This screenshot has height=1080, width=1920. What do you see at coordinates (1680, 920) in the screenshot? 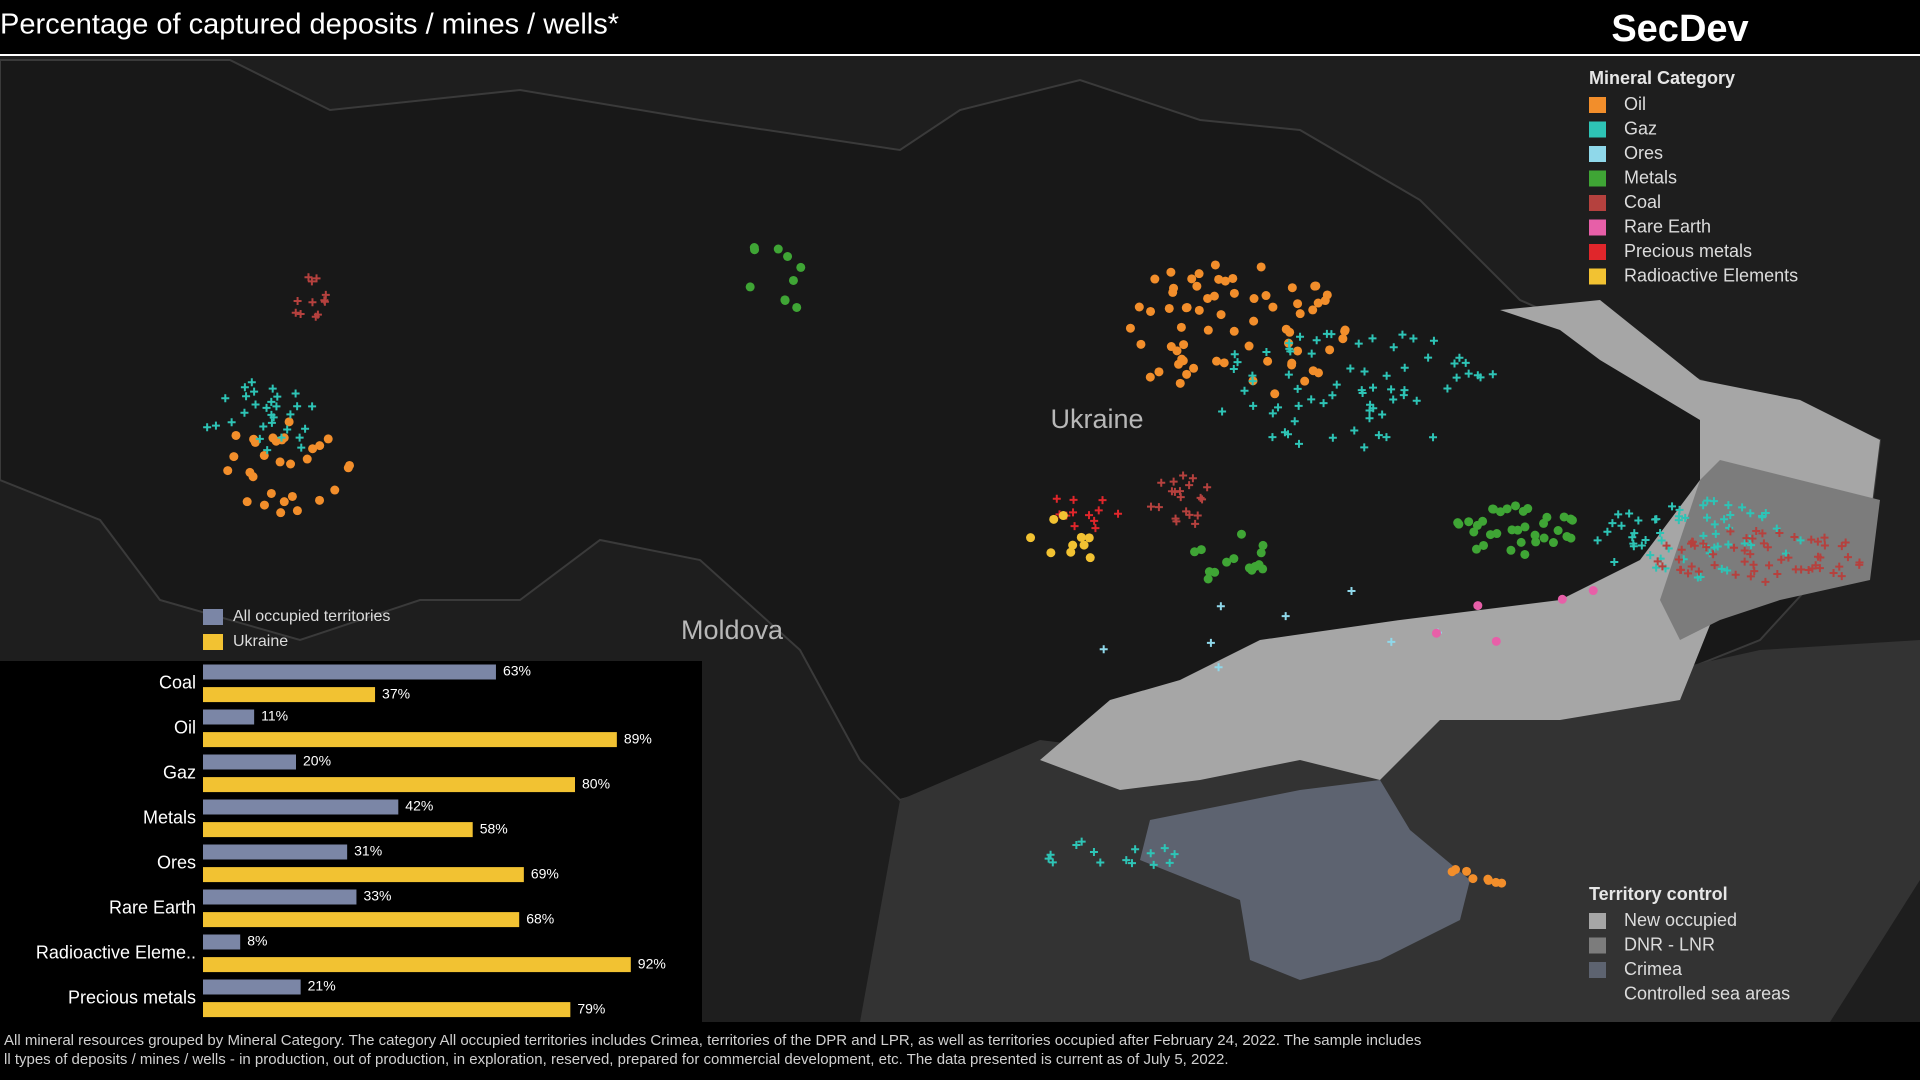
I see `legend-label: New occupied` at bounding box center [1680, 920].